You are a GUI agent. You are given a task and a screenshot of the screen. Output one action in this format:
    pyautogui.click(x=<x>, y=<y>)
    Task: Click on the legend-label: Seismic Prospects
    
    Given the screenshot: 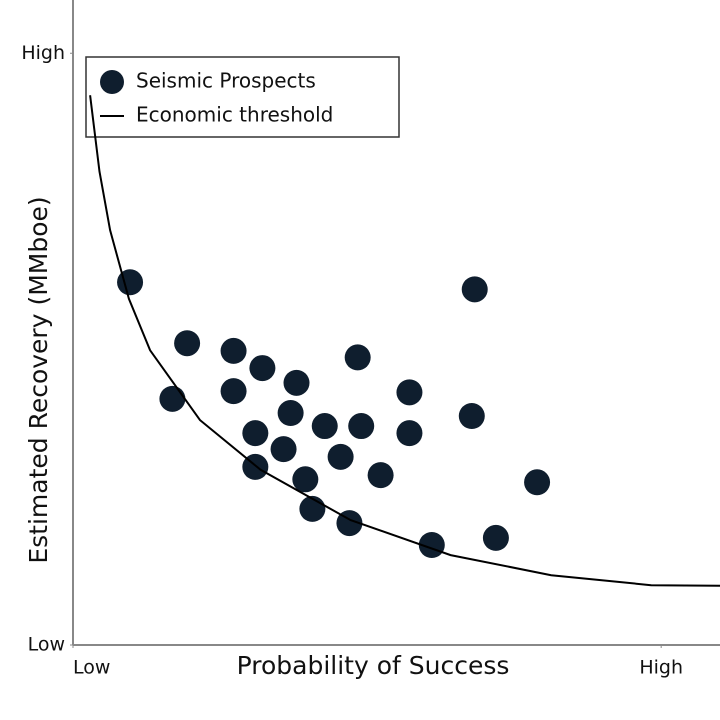 What is the action you would take?
    pyautogui.click(x=226, y=81)
    